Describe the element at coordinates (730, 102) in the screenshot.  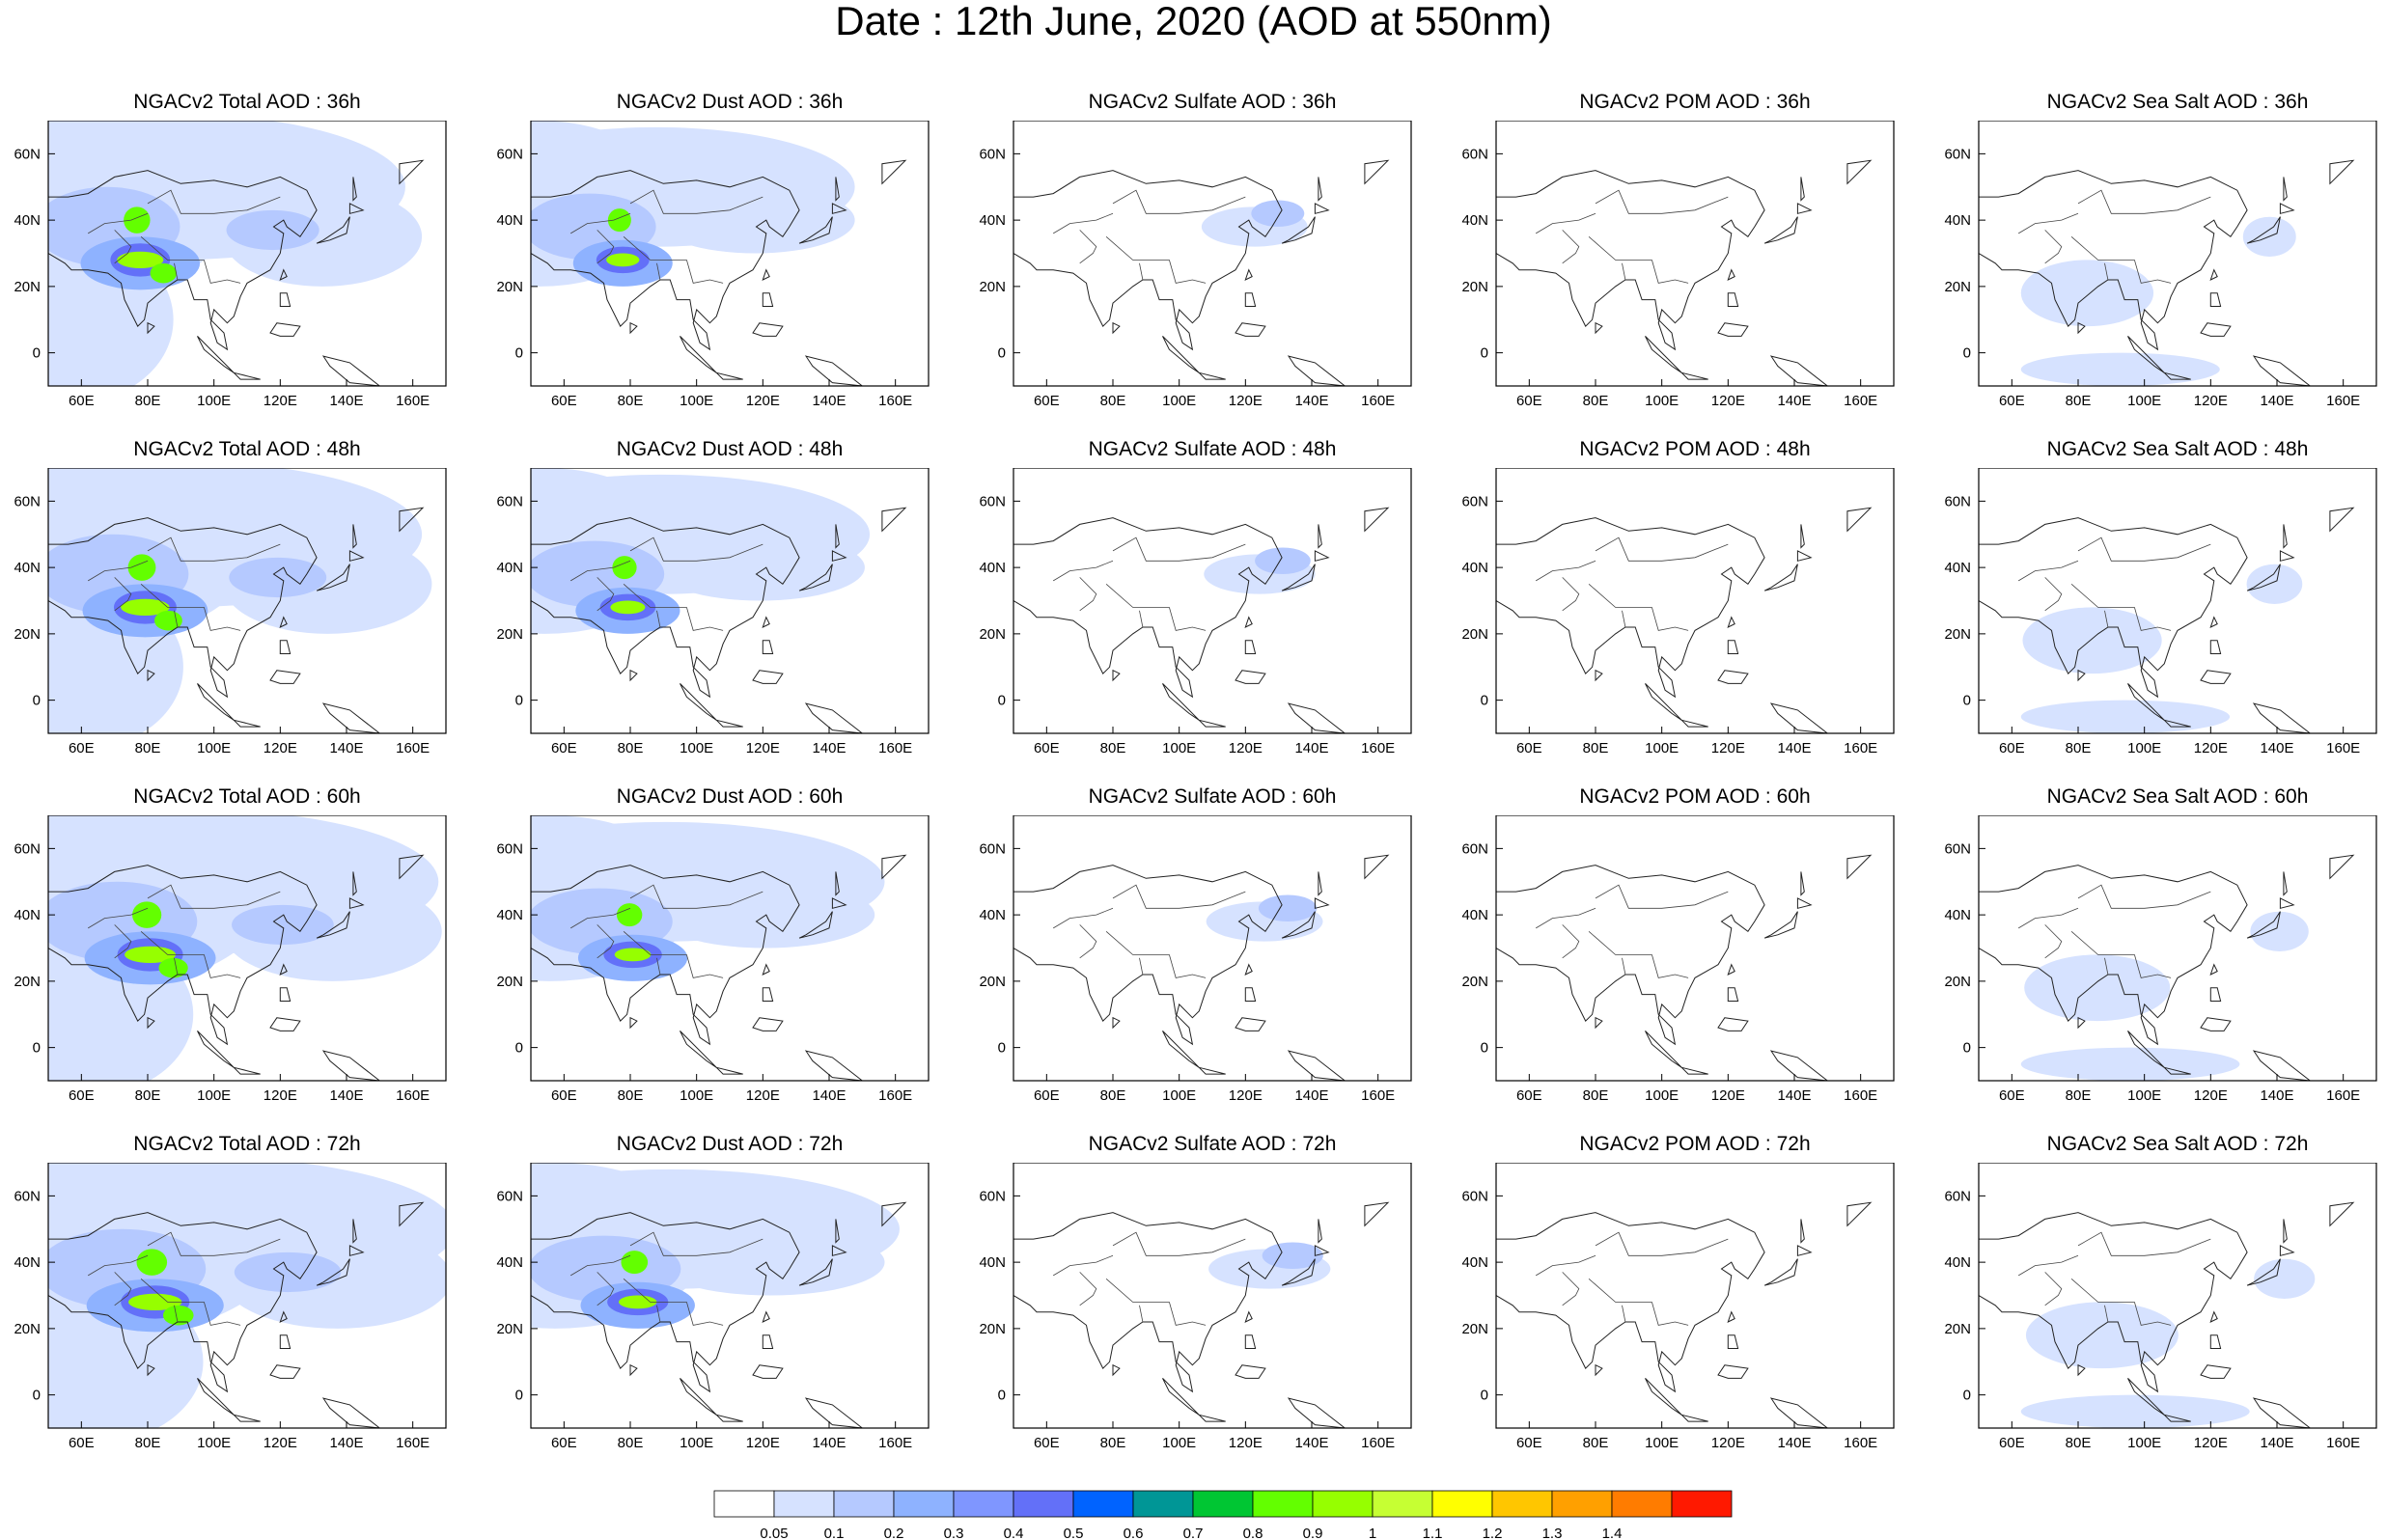
I see `panel-title: NGACv2 Dust AOD : 36h` at that location.